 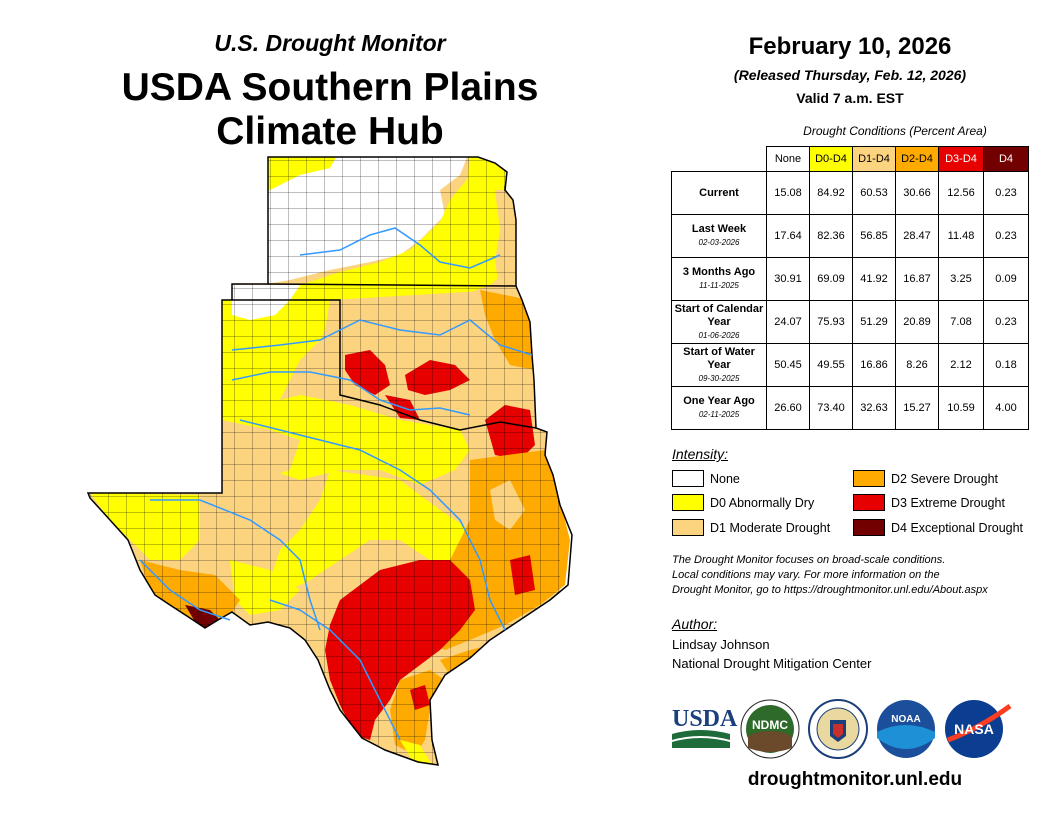 I want to click on table-cell: 4.00, so click(x=1006, y=408).